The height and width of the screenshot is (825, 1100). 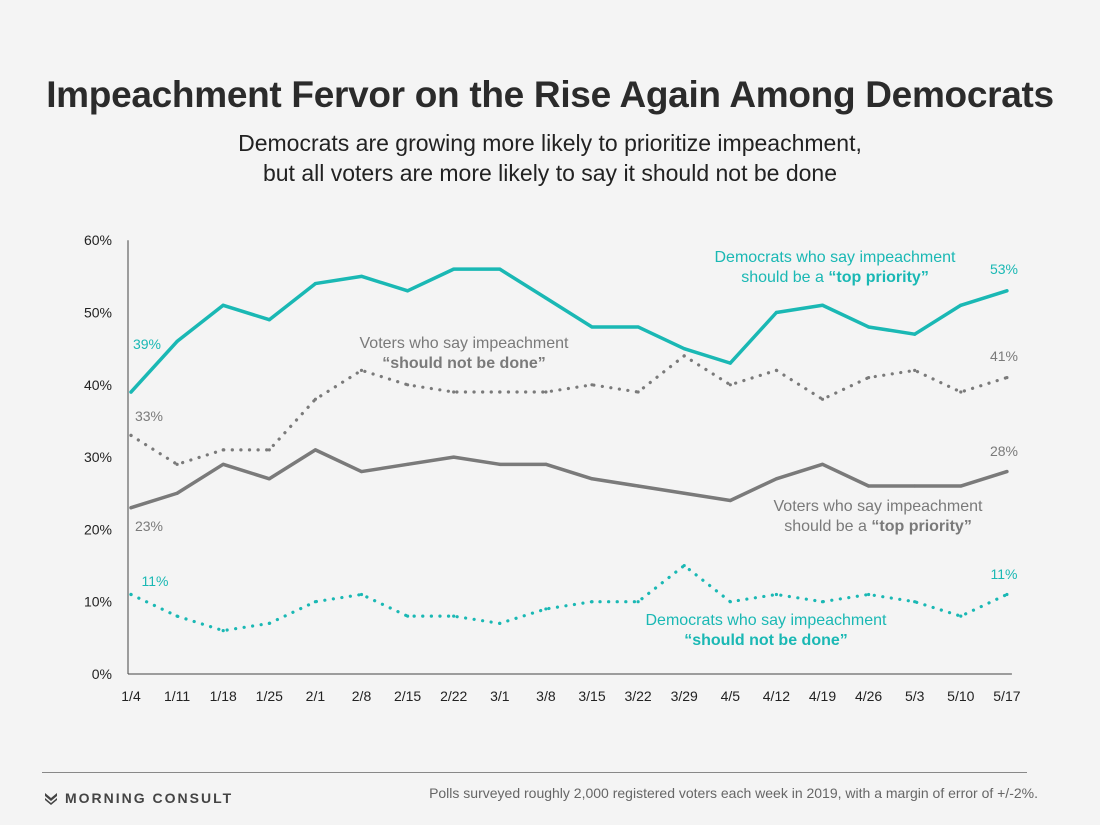 What do you see at coordinates (1004, 269) in the screenshot?
I see `data-label-end-dem_top: 53%` at bounding box center [1004, 269].